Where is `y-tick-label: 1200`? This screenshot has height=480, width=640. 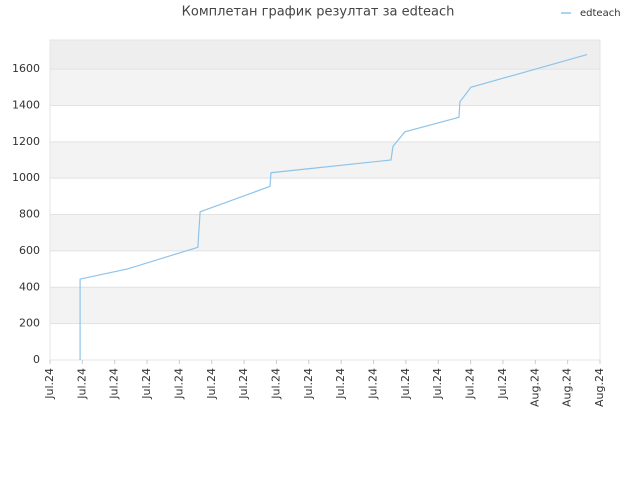 y-tick-label: 1200 is located at coordinates (26, 141).